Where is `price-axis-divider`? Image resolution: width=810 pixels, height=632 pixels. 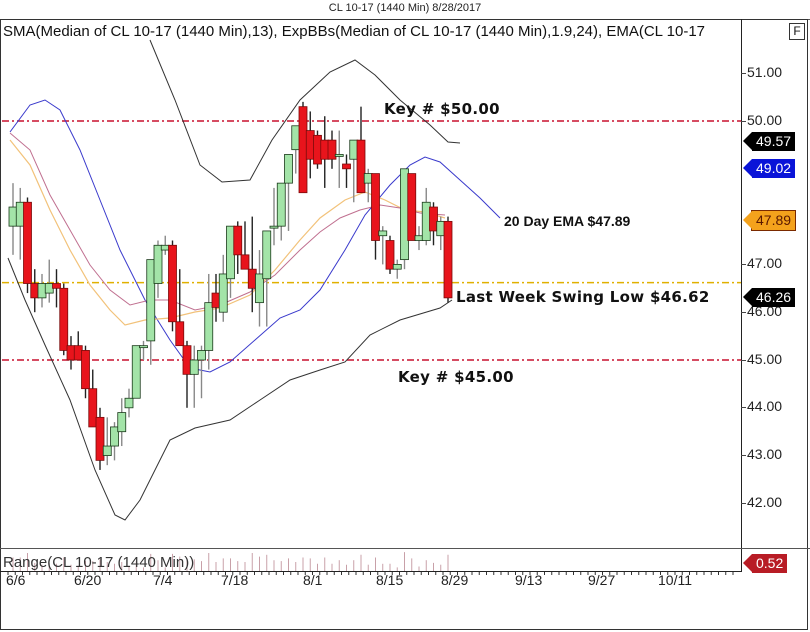
price-axis-divider is located at coordinates (741, 295).